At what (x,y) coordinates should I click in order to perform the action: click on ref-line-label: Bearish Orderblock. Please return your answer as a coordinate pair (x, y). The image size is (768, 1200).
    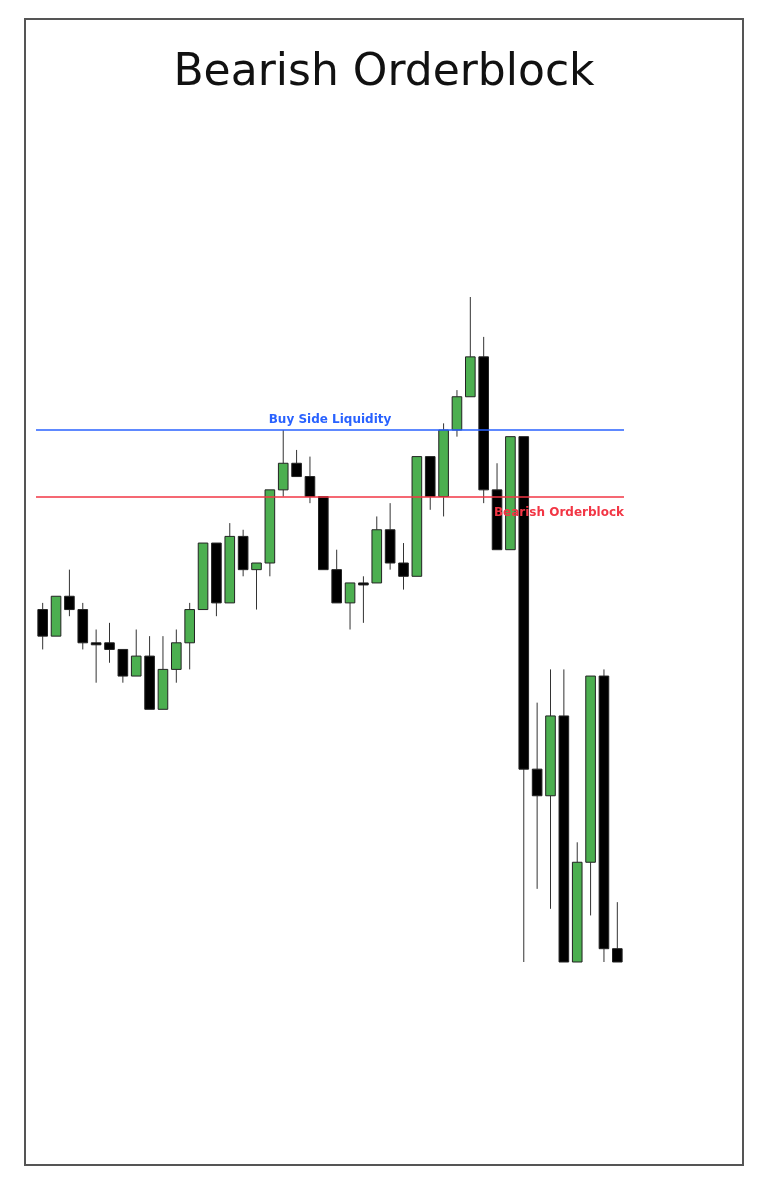
    Looking at the image, I should click on (559, 511).